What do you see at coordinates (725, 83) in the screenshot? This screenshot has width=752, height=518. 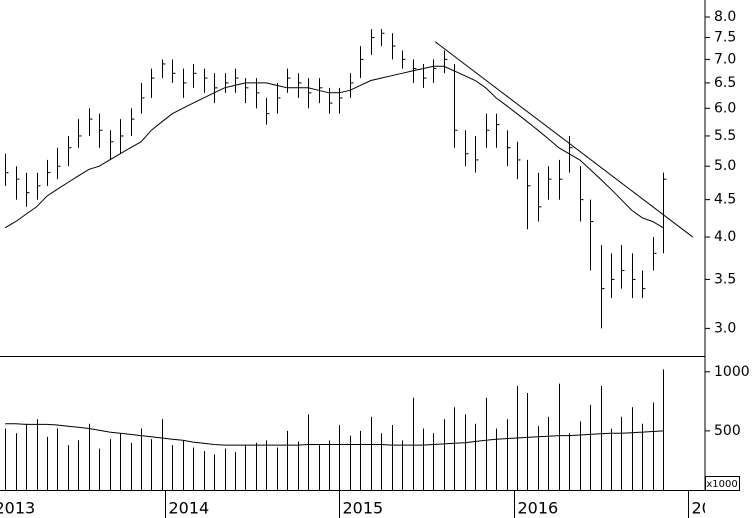 I see `y-tick-label: 6.5` at bounding box center [725, 83].